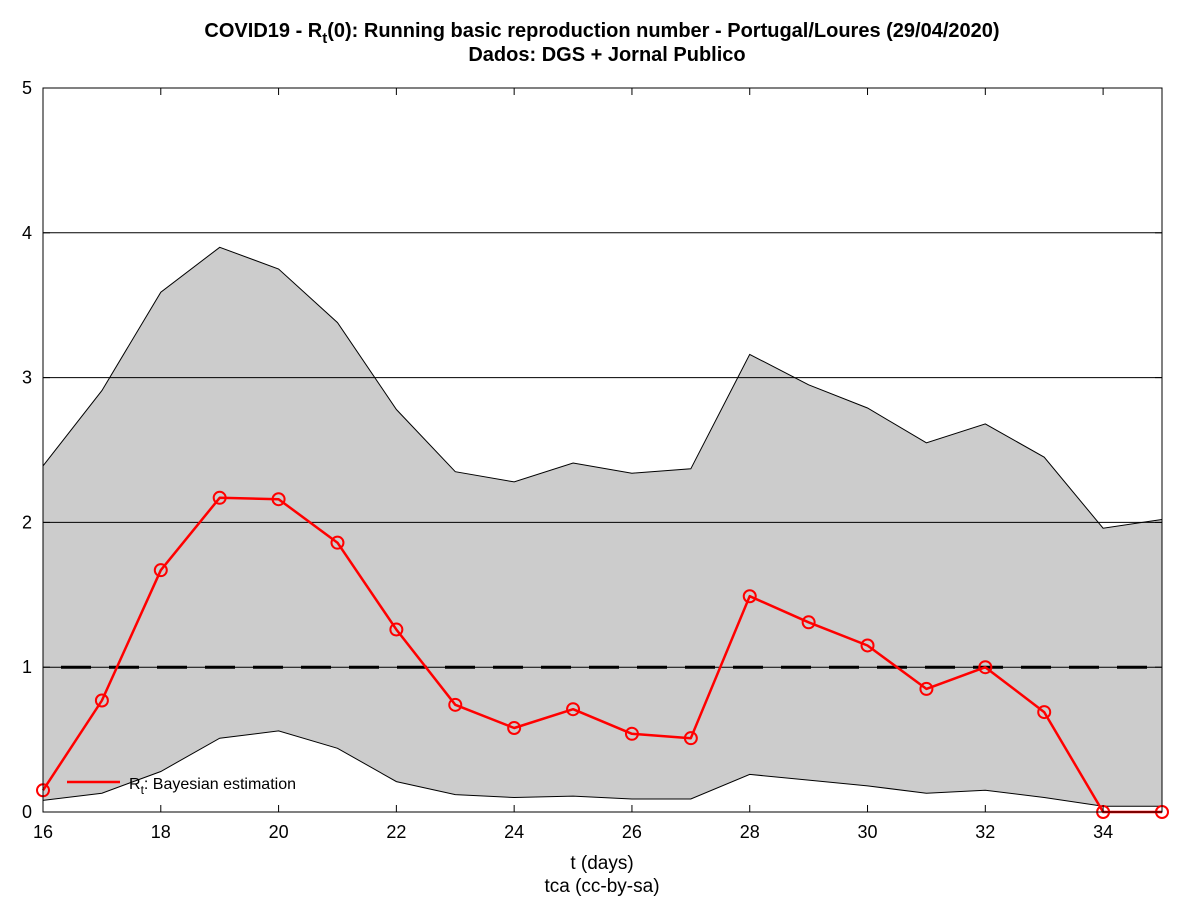  Describe the element at coordinates (27, 522) in the screenshot. I see `y-tick-label: 2` at that location.